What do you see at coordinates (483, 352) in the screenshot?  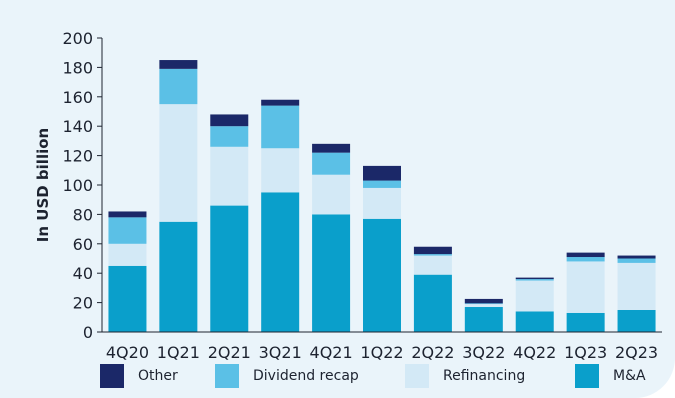 I see `x-tick-label: 3Q22` at bounding box center [483, 352].